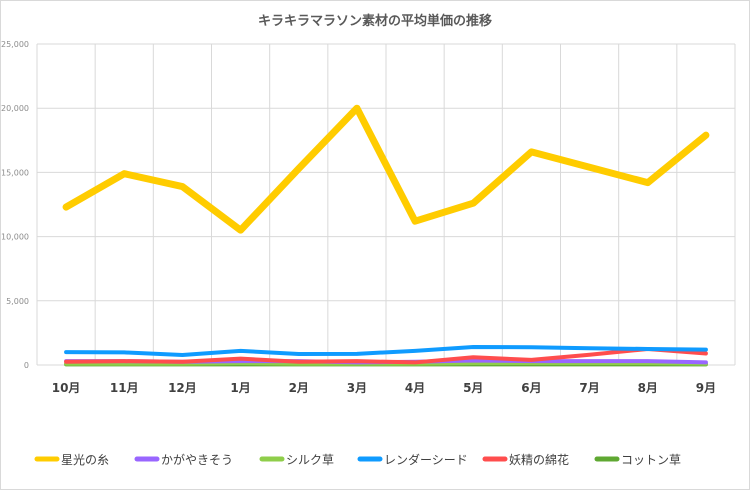  What do you see at coordinates (473, 388) in the screenshot?
I see `x-tick-label: 5月` at bounding box center [473, 388].